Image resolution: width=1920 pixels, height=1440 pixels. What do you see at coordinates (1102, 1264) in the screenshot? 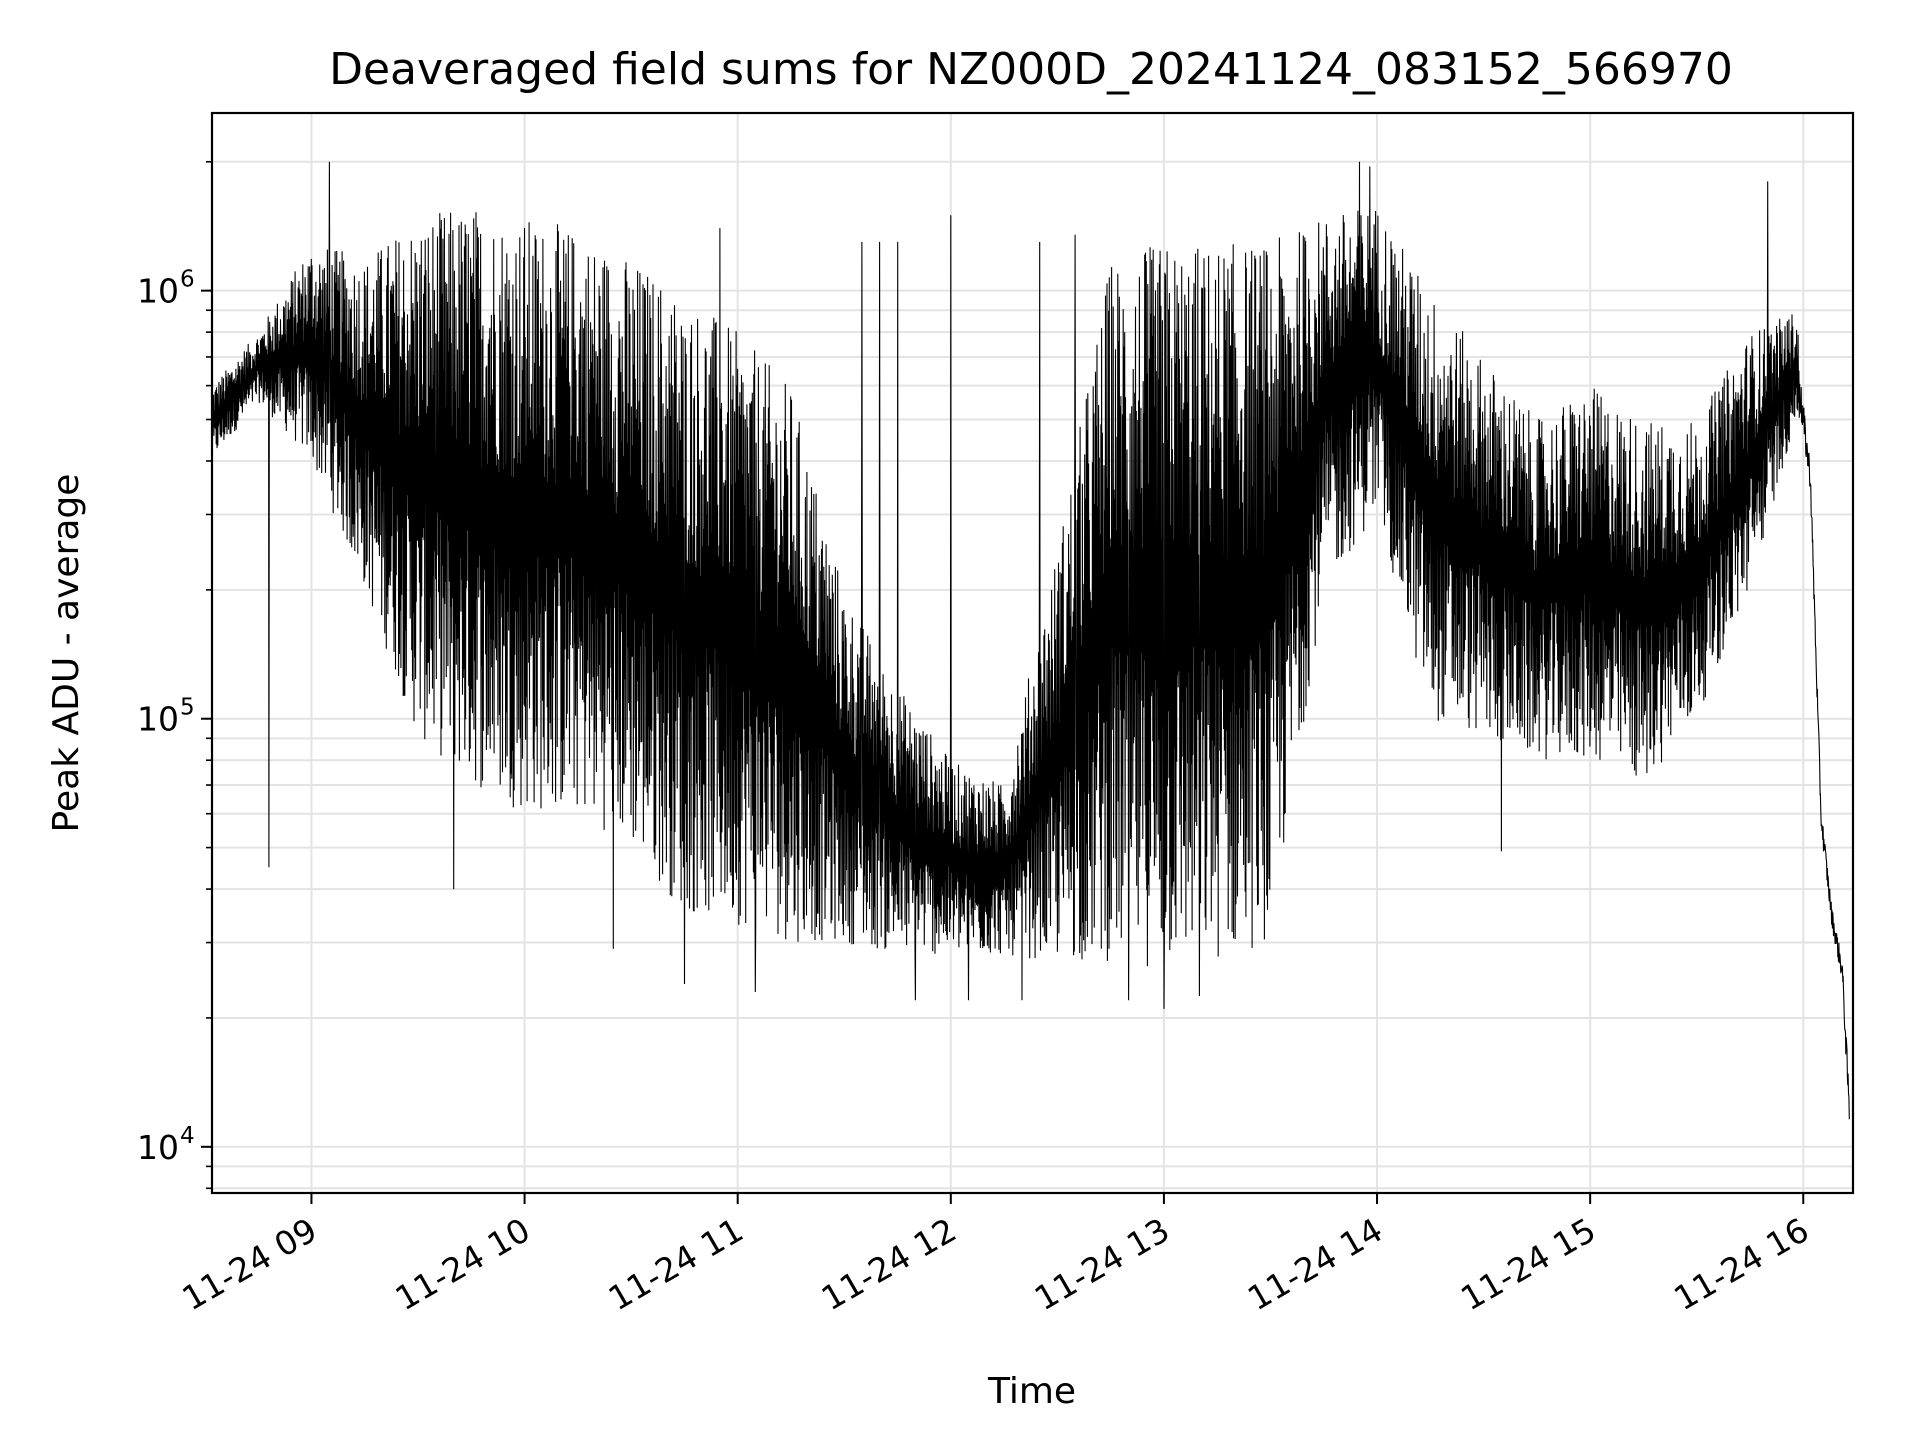
I see `x-tick-label: 11-24 13` at bounding box center [1102, 1264].